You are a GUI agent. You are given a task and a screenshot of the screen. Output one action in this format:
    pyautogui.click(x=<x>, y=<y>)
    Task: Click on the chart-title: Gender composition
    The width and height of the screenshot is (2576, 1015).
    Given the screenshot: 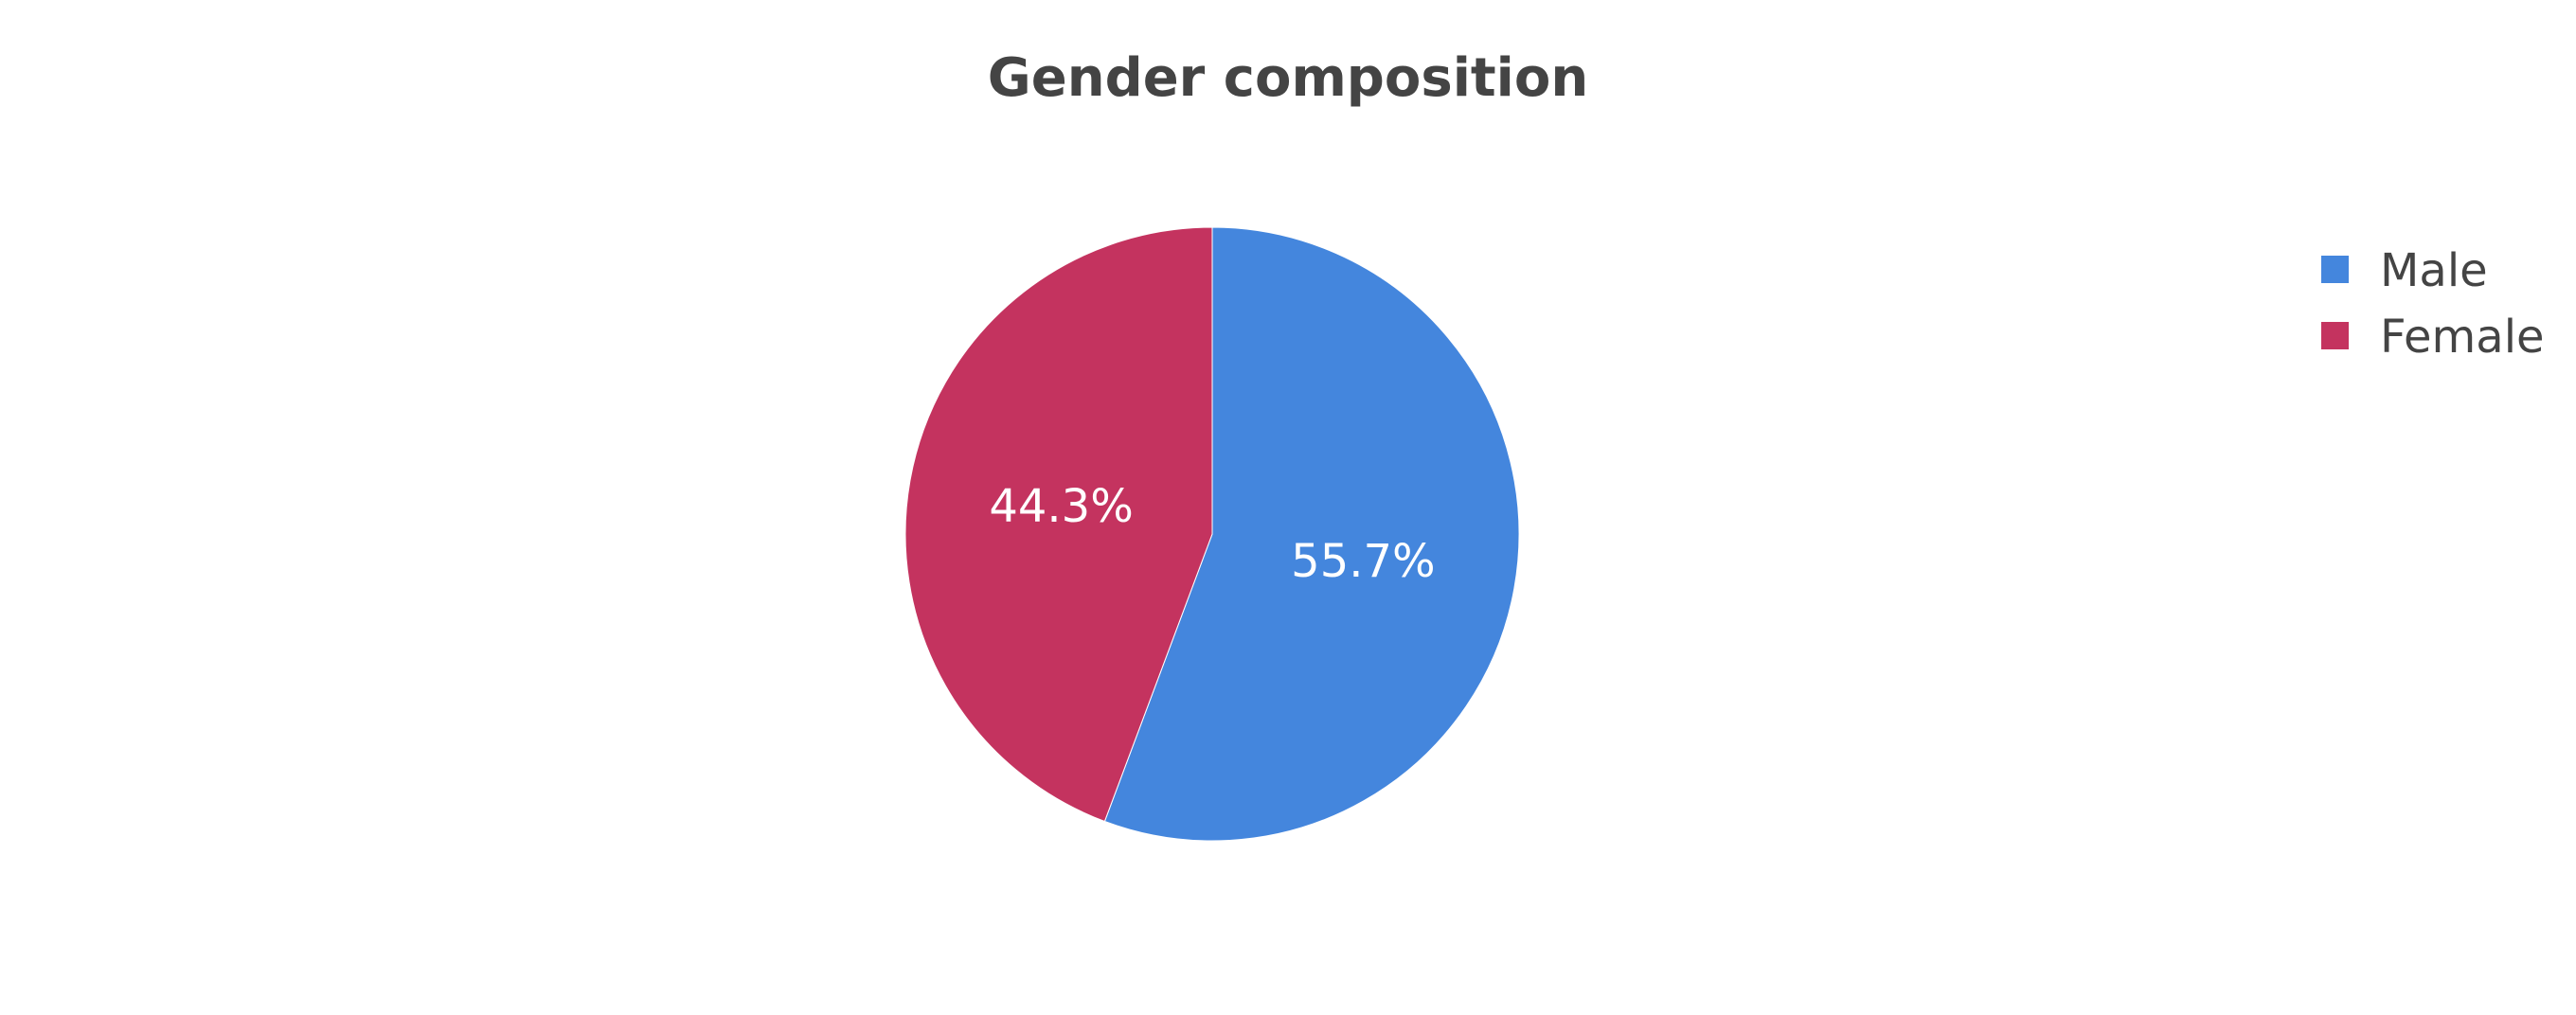 What is the action you would take?
    pyautogui.click(x=1288, y=78)
    